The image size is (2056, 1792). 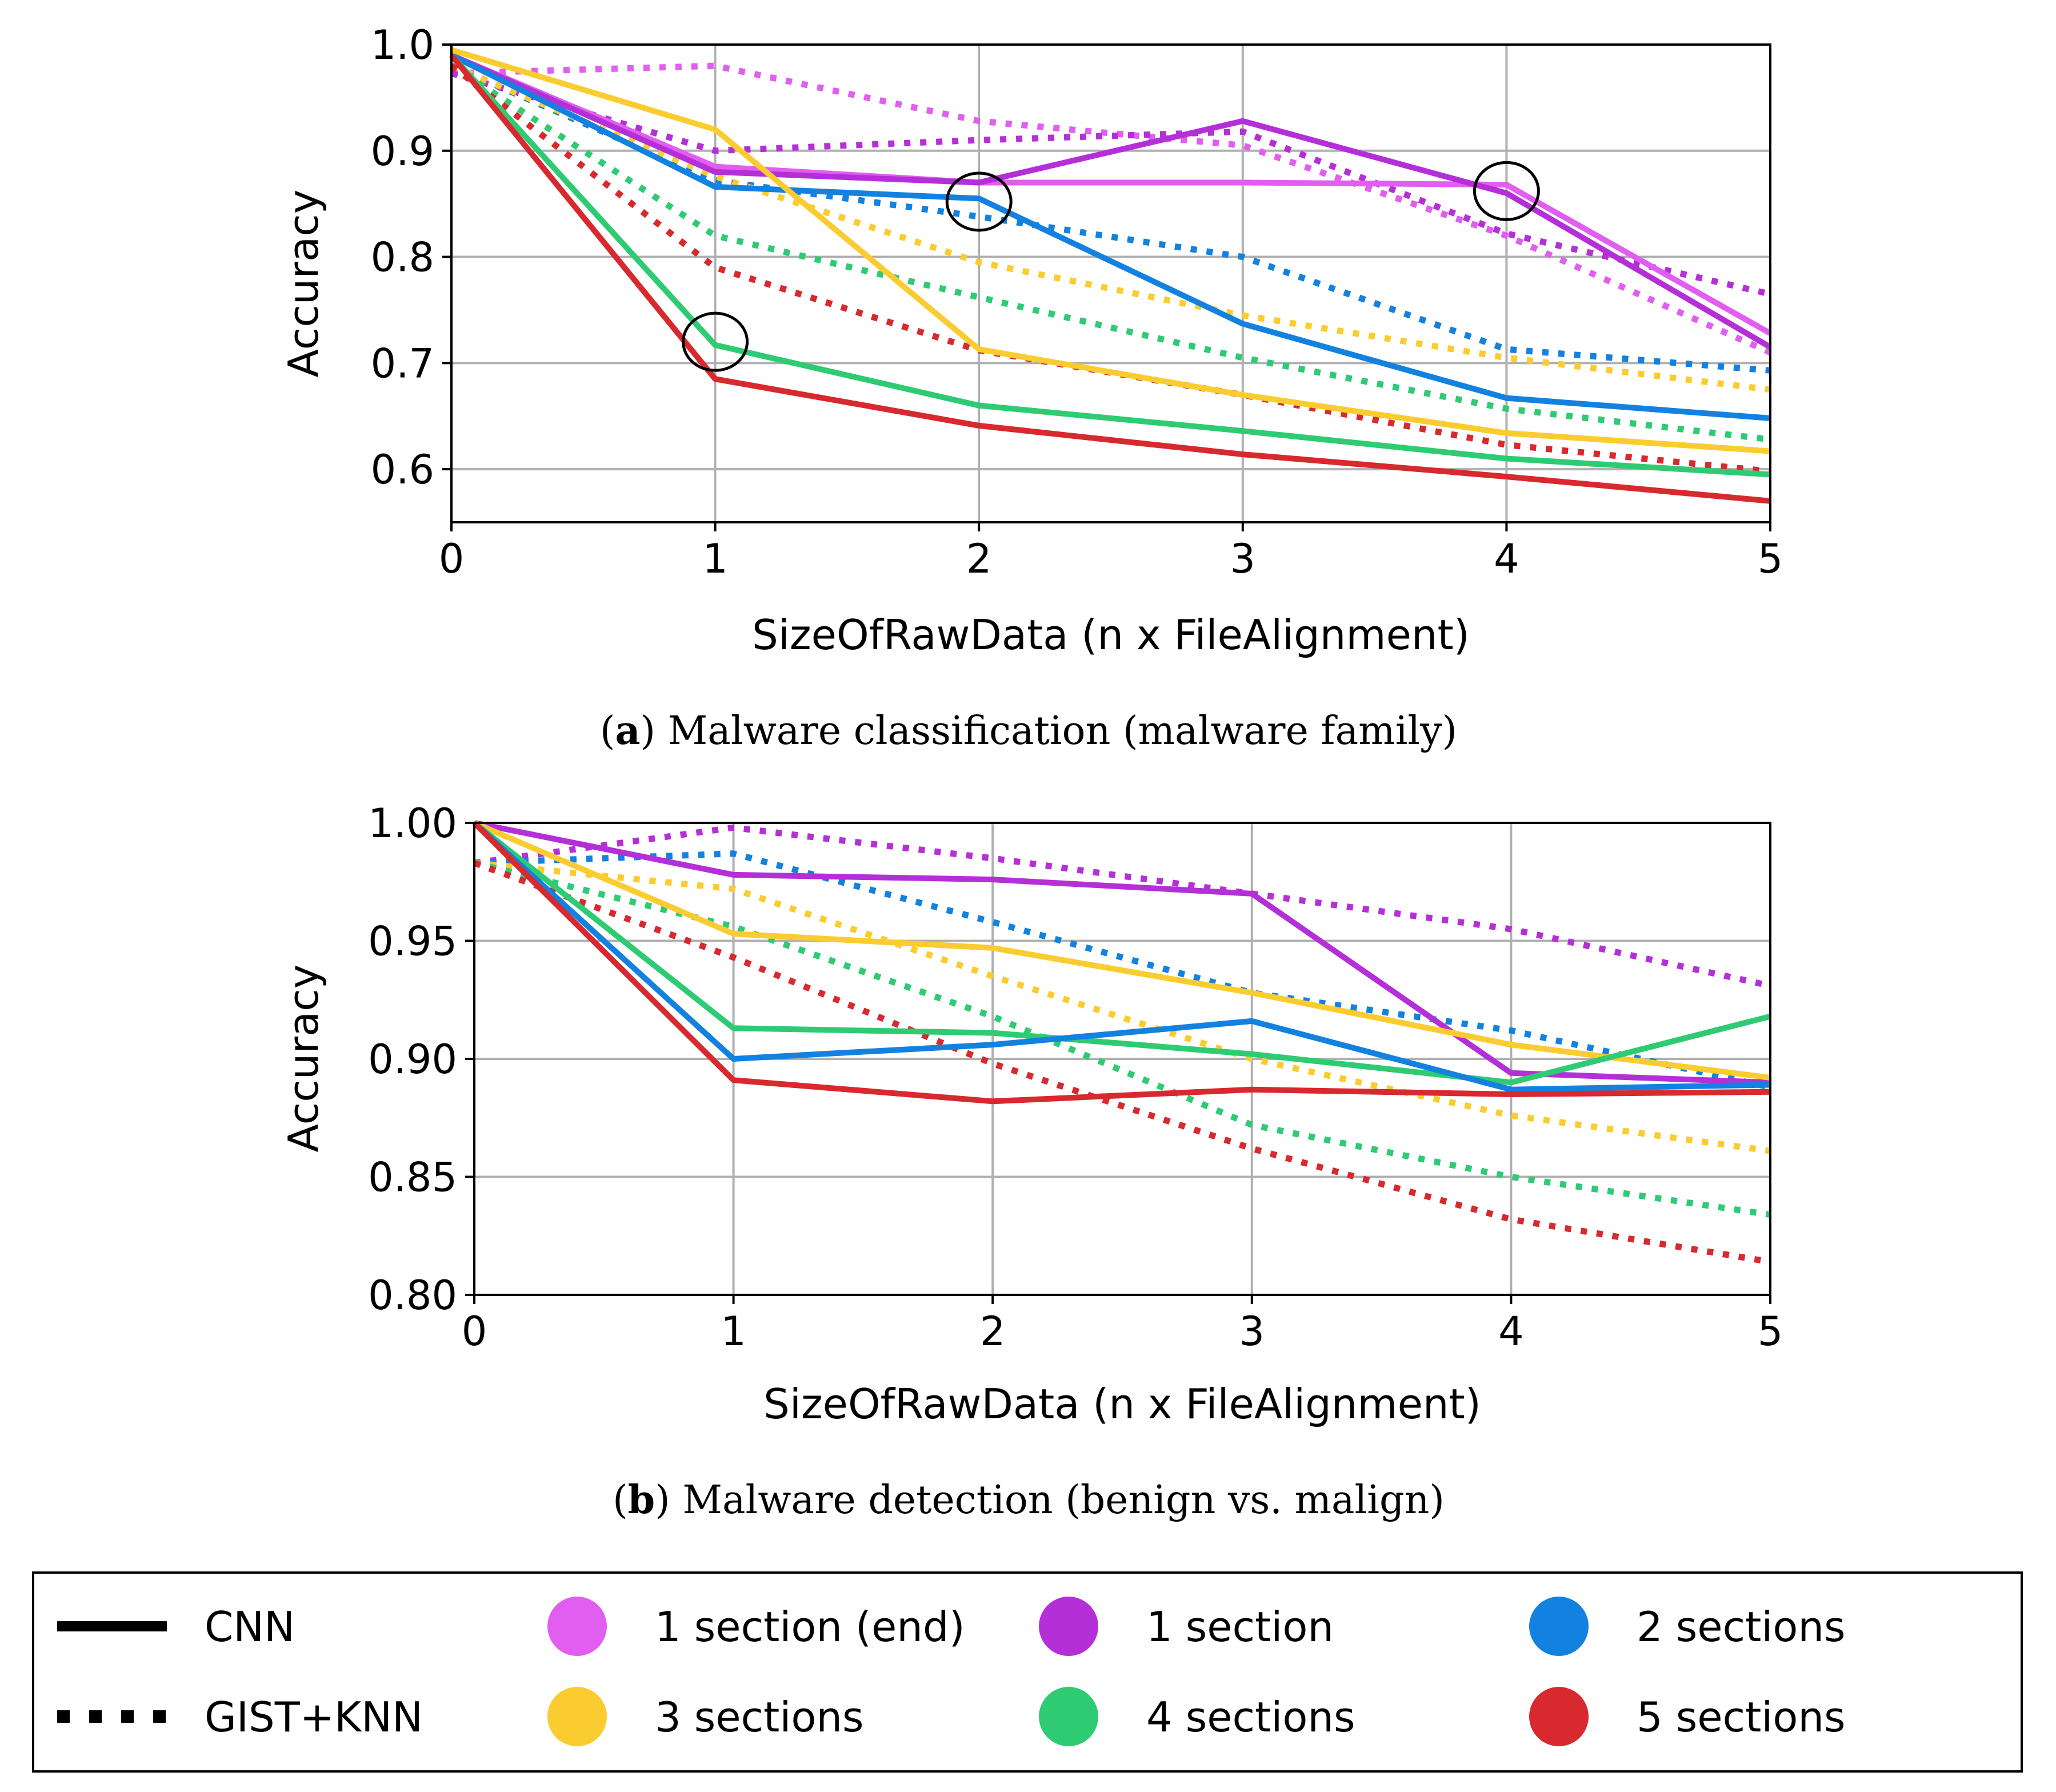 What do you see at coordinates (627, 731) in the screenshot?
I see `panel-a-caption-letter: a` at bounding box center [627, 731].